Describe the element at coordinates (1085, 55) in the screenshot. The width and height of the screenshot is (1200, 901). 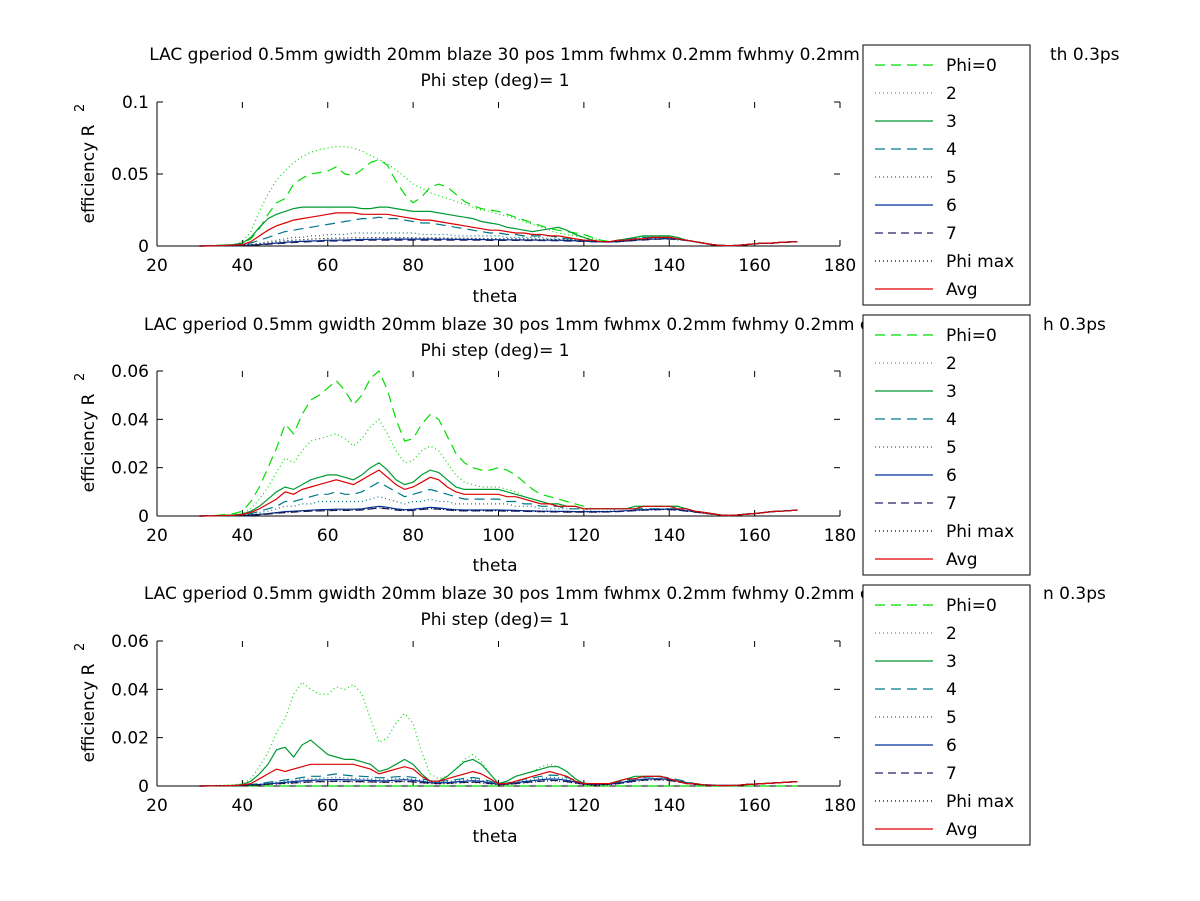
I see `chart-title-tail: th 0.3ps` at that location.